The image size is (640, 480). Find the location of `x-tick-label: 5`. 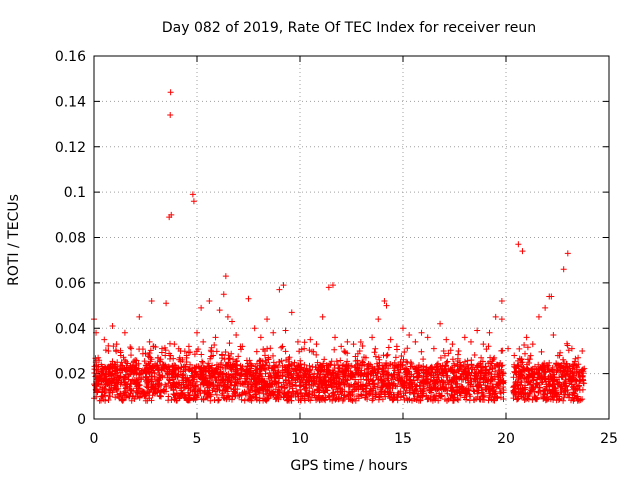

x-tick-label: 5 is located at coordinates (197, 439).